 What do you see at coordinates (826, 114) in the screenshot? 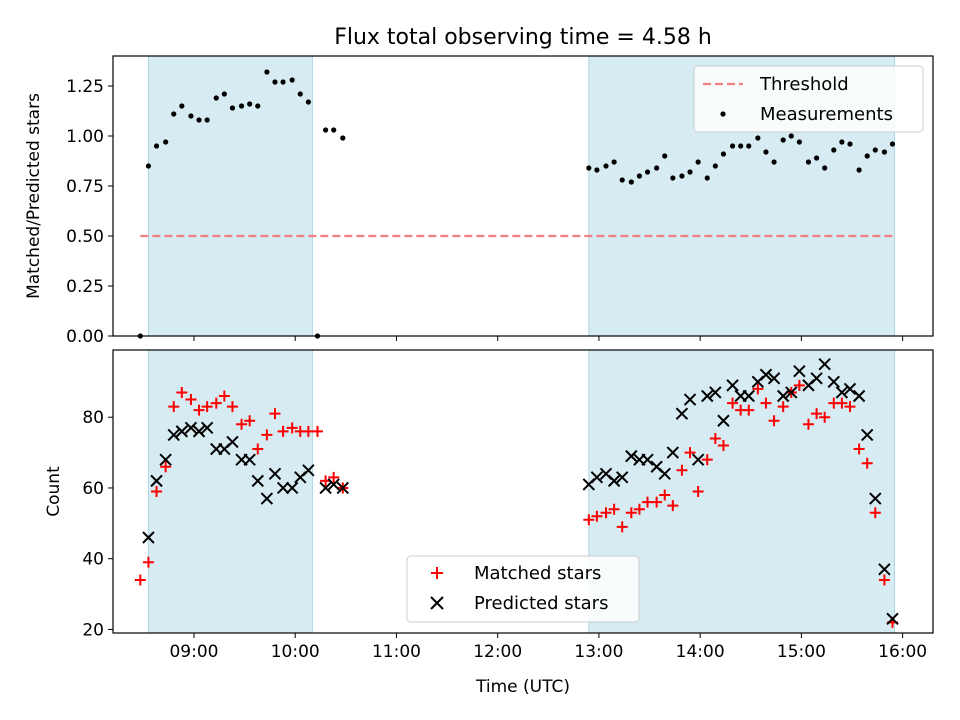
I see `legend-measurement-label: Measurements` at bounding box center [826, 114].